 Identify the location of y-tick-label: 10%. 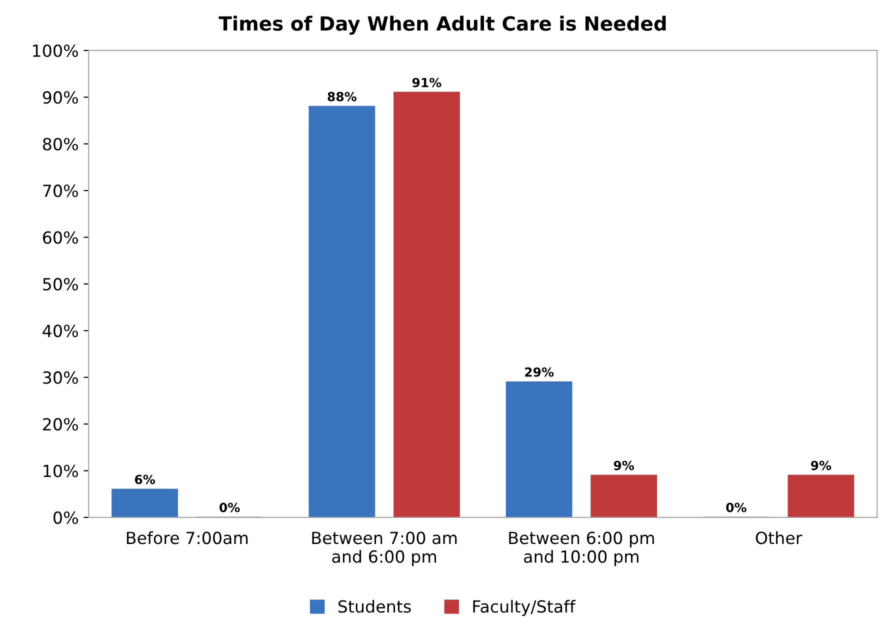
(61, 471).